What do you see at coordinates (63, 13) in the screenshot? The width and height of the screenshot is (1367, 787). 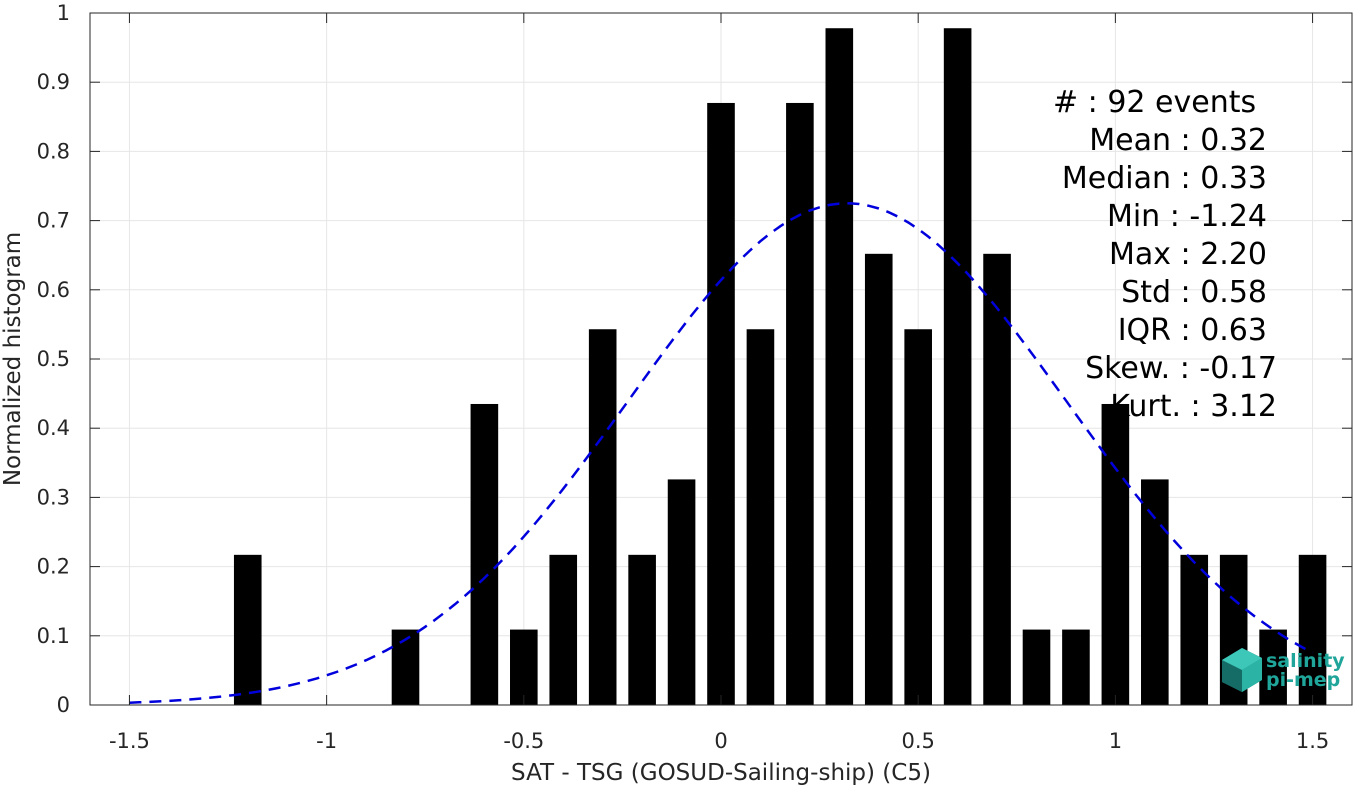 I see `y-tick-label: 1` at bounding box center [63, 13].